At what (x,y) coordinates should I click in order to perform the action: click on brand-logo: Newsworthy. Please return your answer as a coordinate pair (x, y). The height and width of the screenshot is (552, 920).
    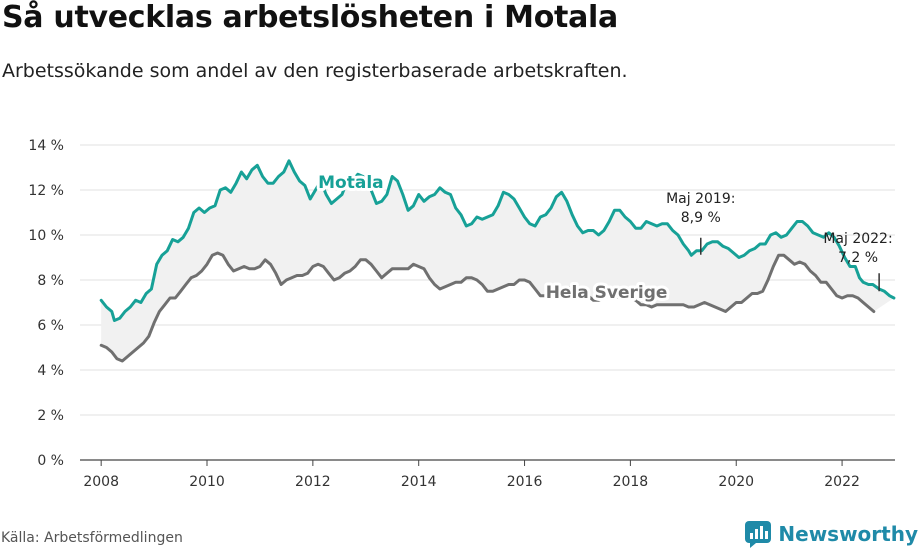
    Looking at the image, I should click on (831, 534).